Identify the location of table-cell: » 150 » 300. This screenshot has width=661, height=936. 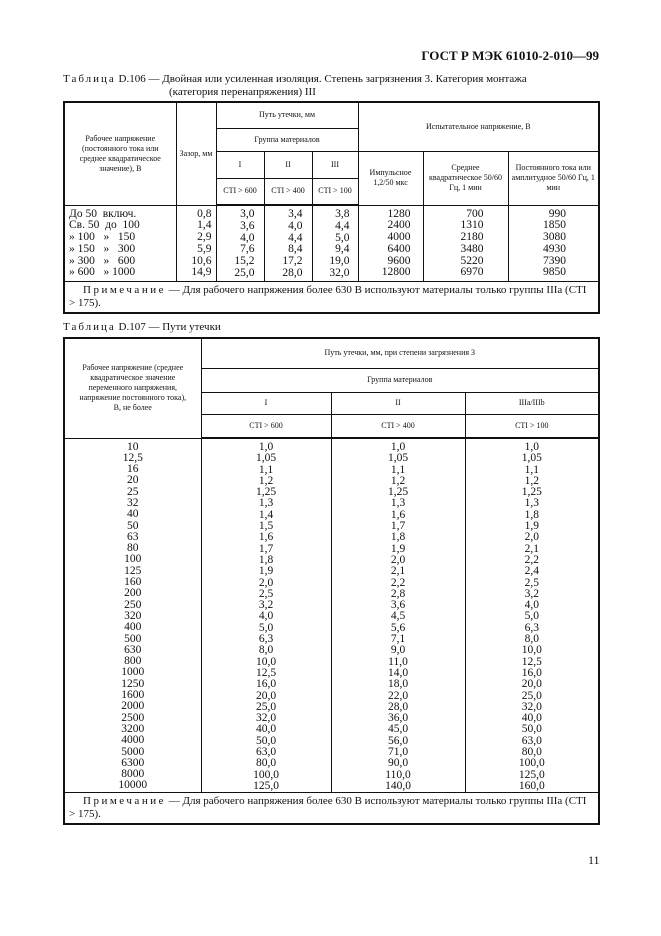
(102, 248).